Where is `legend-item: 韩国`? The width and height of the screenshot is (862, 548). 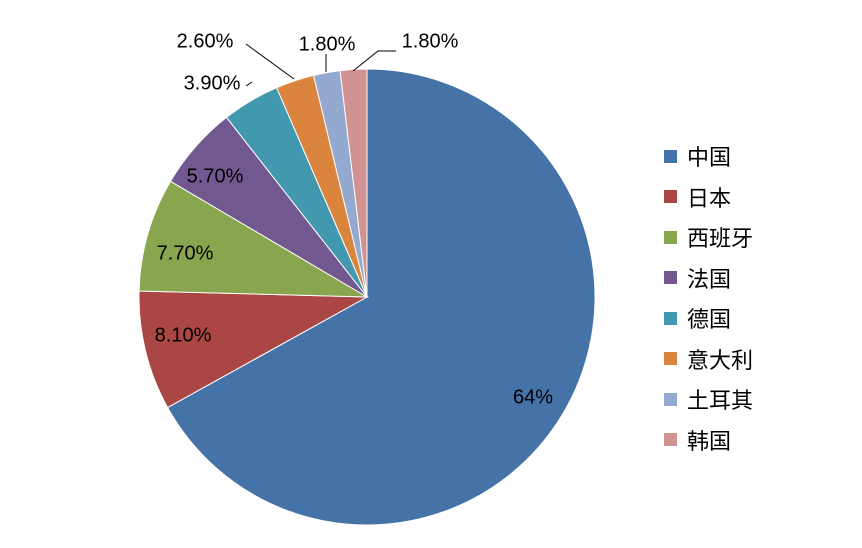
legend-item: 韩国 is located at coordinates (754, 440).